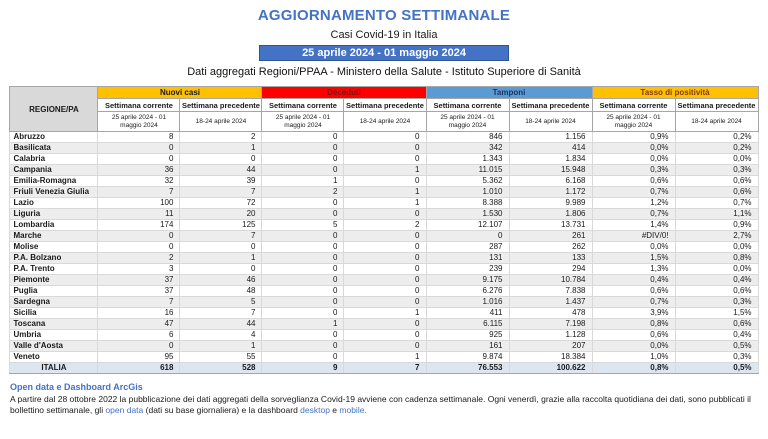 The image size is (768, 439). What do you see at coordinates (139, 137) in the screenshot?
I see `value-cell: 8` at bounding box center [139, 137].